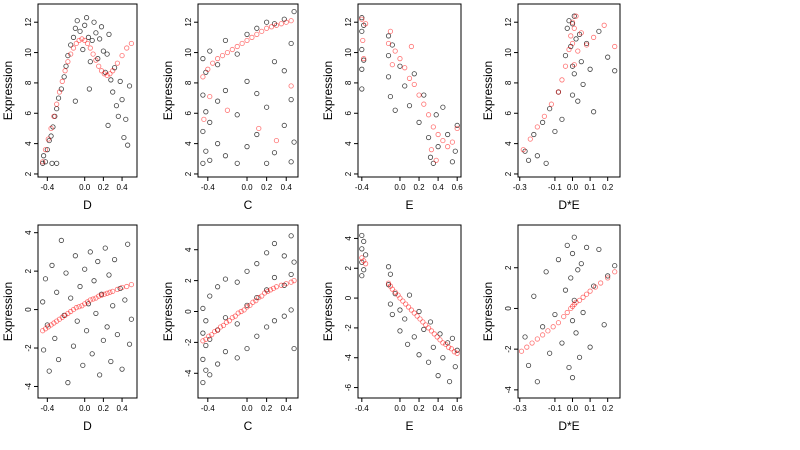  I want to click on y-tick-label: -4, so click(348, 358).